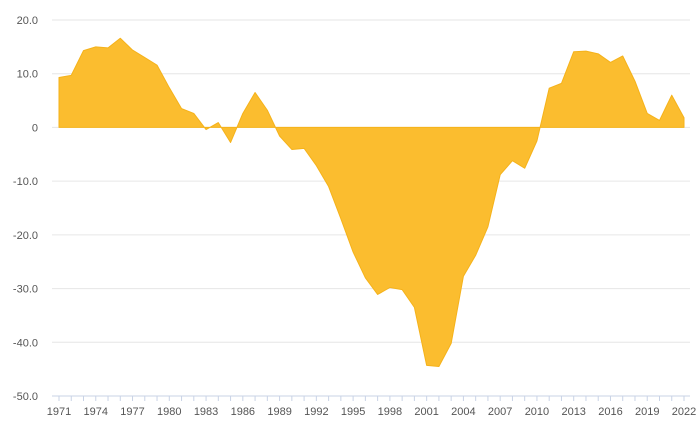  What do you see at coordinates (25, 290) in the screenshot?
I see `y-tick-label: -30.0` at bounding box center [25, 290].